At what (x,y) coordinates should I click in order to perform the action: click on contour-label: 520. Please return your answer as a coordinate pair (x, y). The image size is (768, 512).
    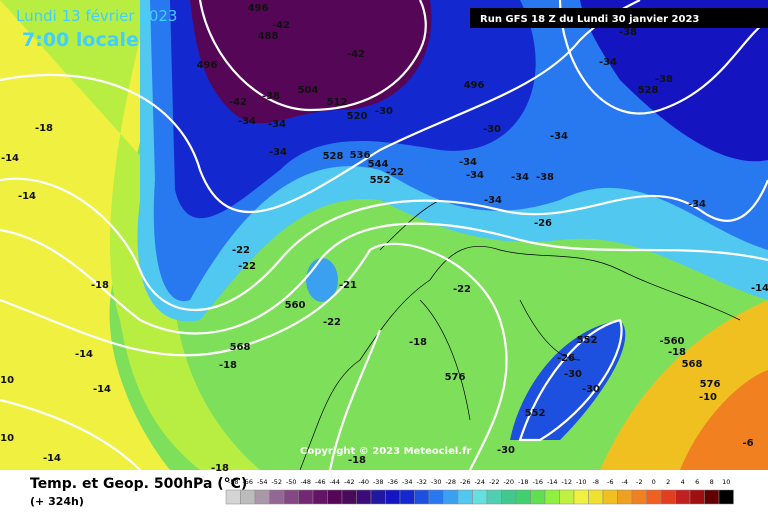
    Looking at the image, I should click on (357, 116).